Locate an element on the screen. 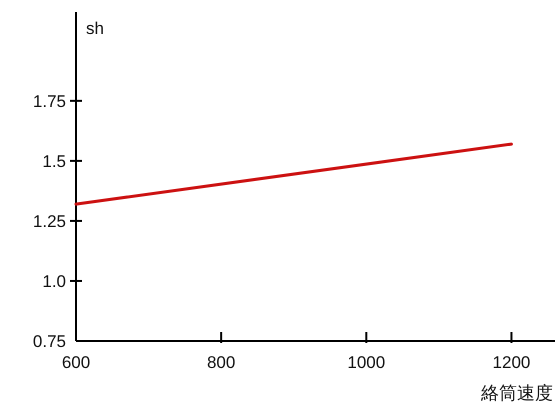 The width and height of the screenshot is (555, 407). y-tick-label: 1.25 is located at coordinates (49, 221).